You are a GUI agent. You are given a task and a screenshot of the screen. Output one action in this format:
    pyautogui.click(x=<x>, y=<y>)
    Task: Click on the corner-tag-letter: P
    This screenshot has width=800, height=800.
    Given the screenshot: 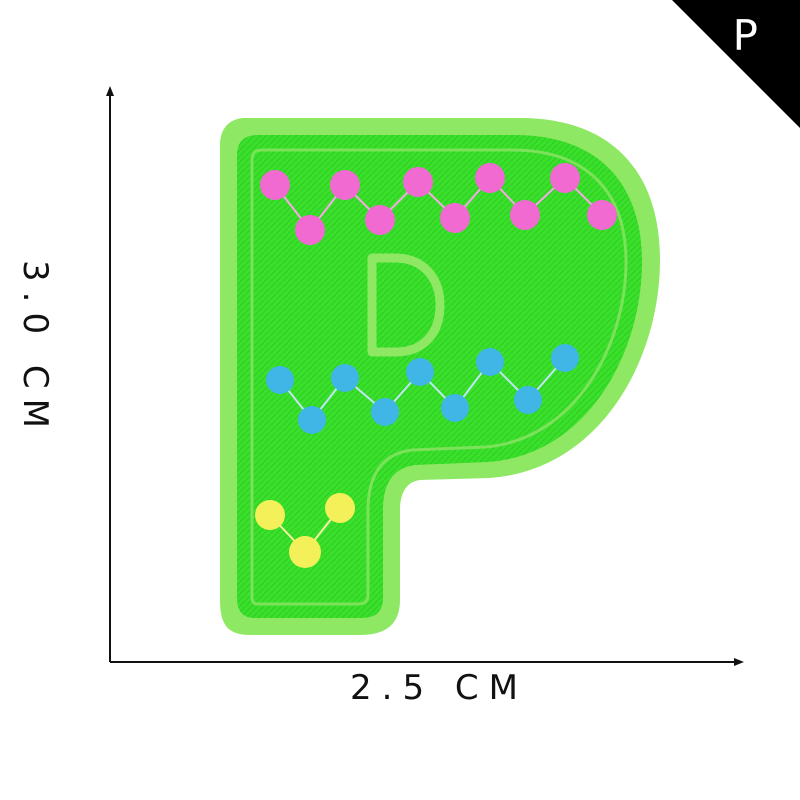 What is the action you would take?
    pyautogui.click(x=745, y=35)
    